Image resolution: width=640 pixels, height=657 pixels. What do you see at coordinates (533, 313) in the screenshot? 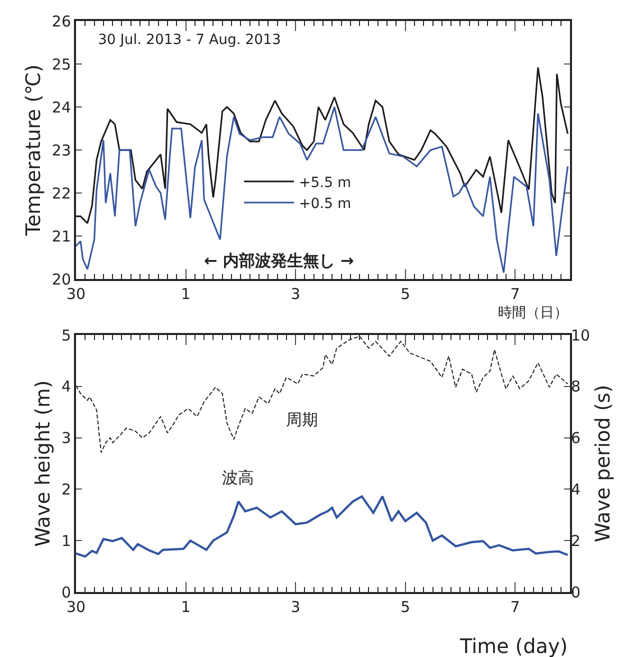
I see `x-axis-title: 時間（日）` at bounding box center [533, 313].